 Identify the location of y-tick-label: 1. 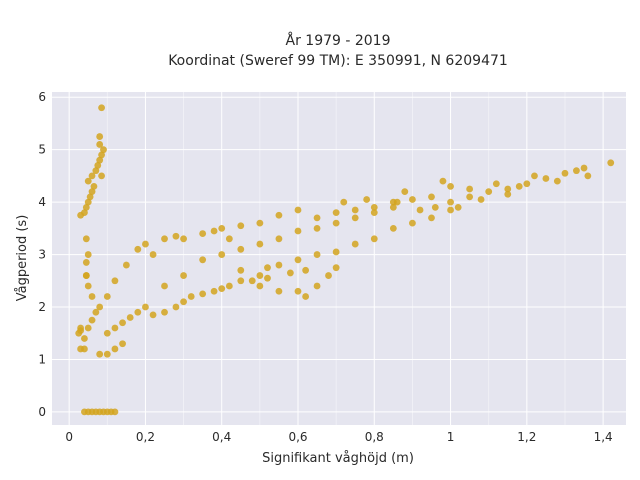
(42, 359).